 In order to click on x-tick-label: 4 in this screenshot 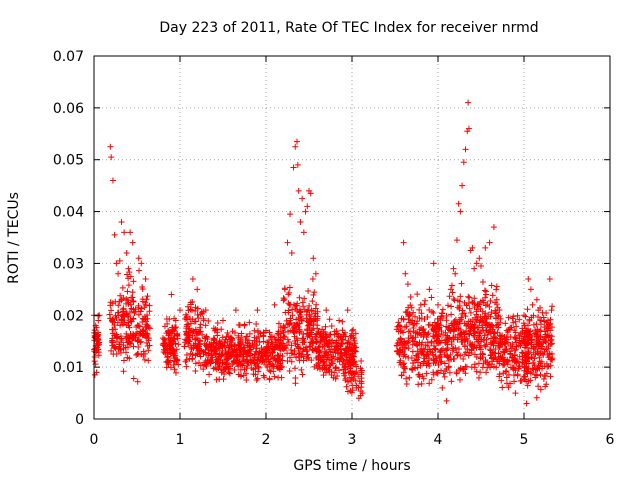, I will do `click(438, 440)`.